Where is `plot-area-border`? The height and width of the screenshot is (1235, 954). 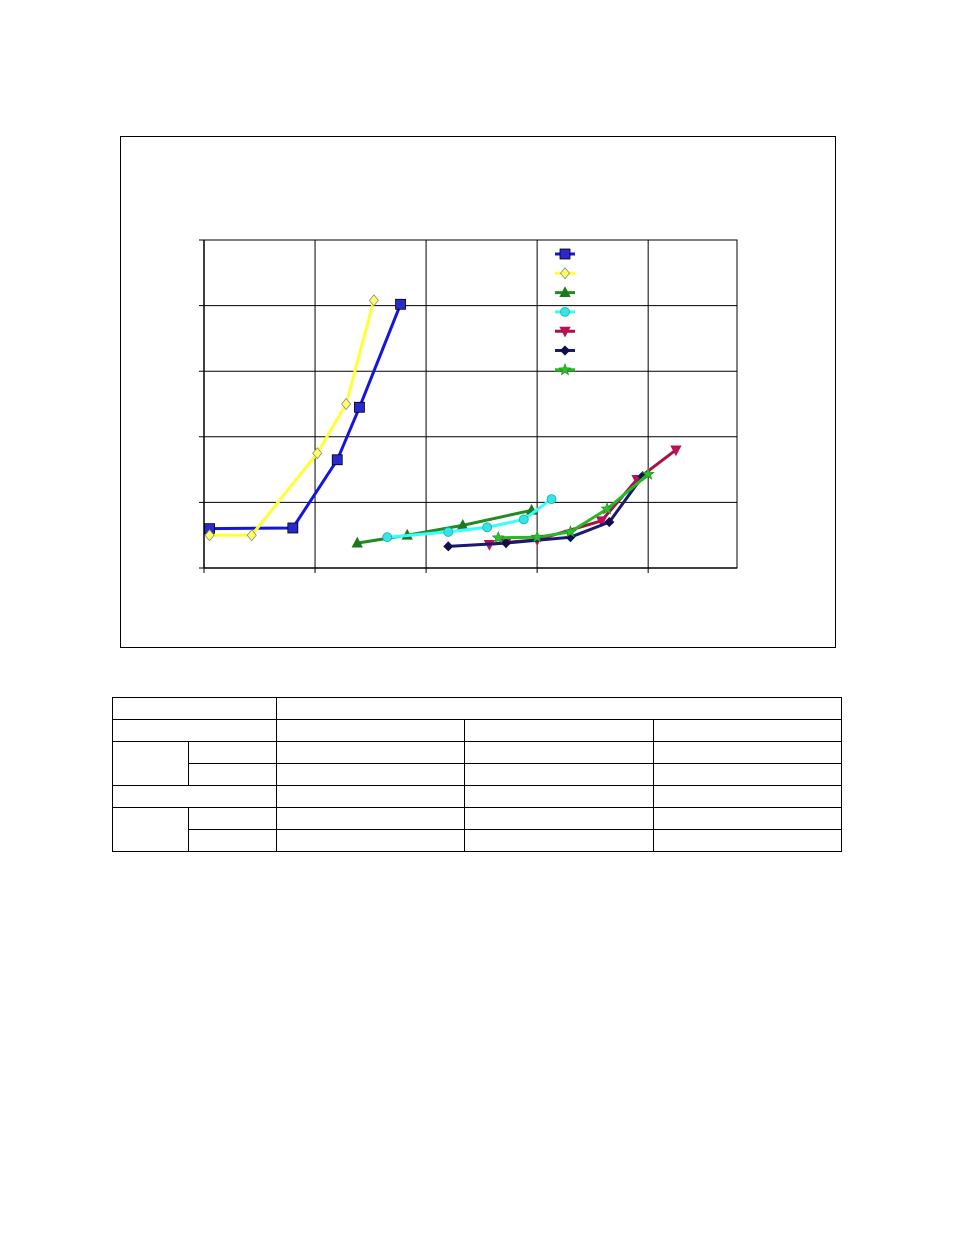
plot-area-border is located at coordinates (470, 404).